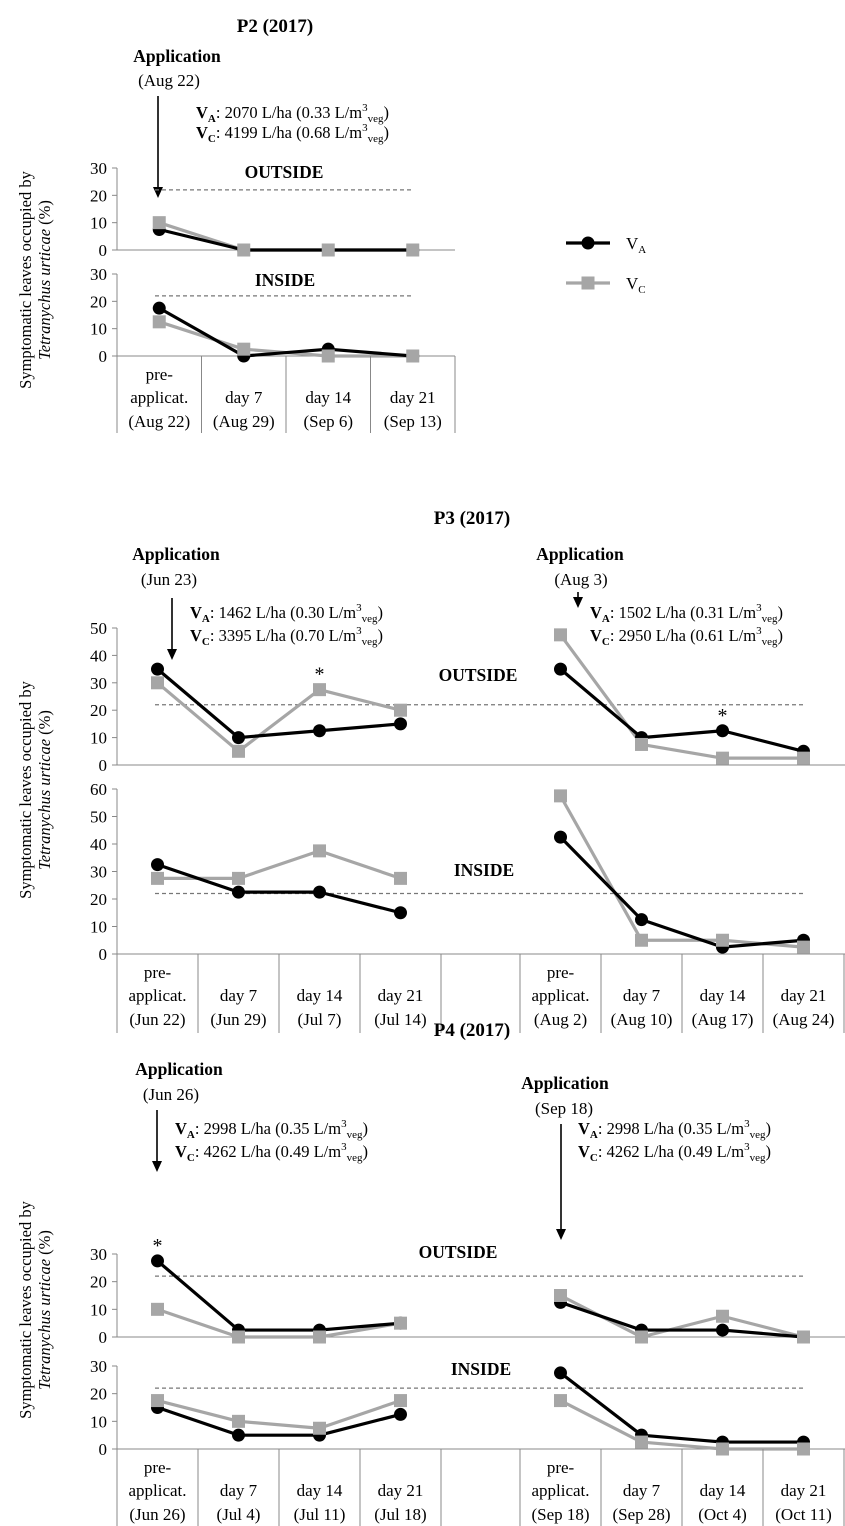 The width and height of the screenshot is (845, 1526). I want to click on chart-3-inside-panel-group-1-va-point, so click(400, 1414).